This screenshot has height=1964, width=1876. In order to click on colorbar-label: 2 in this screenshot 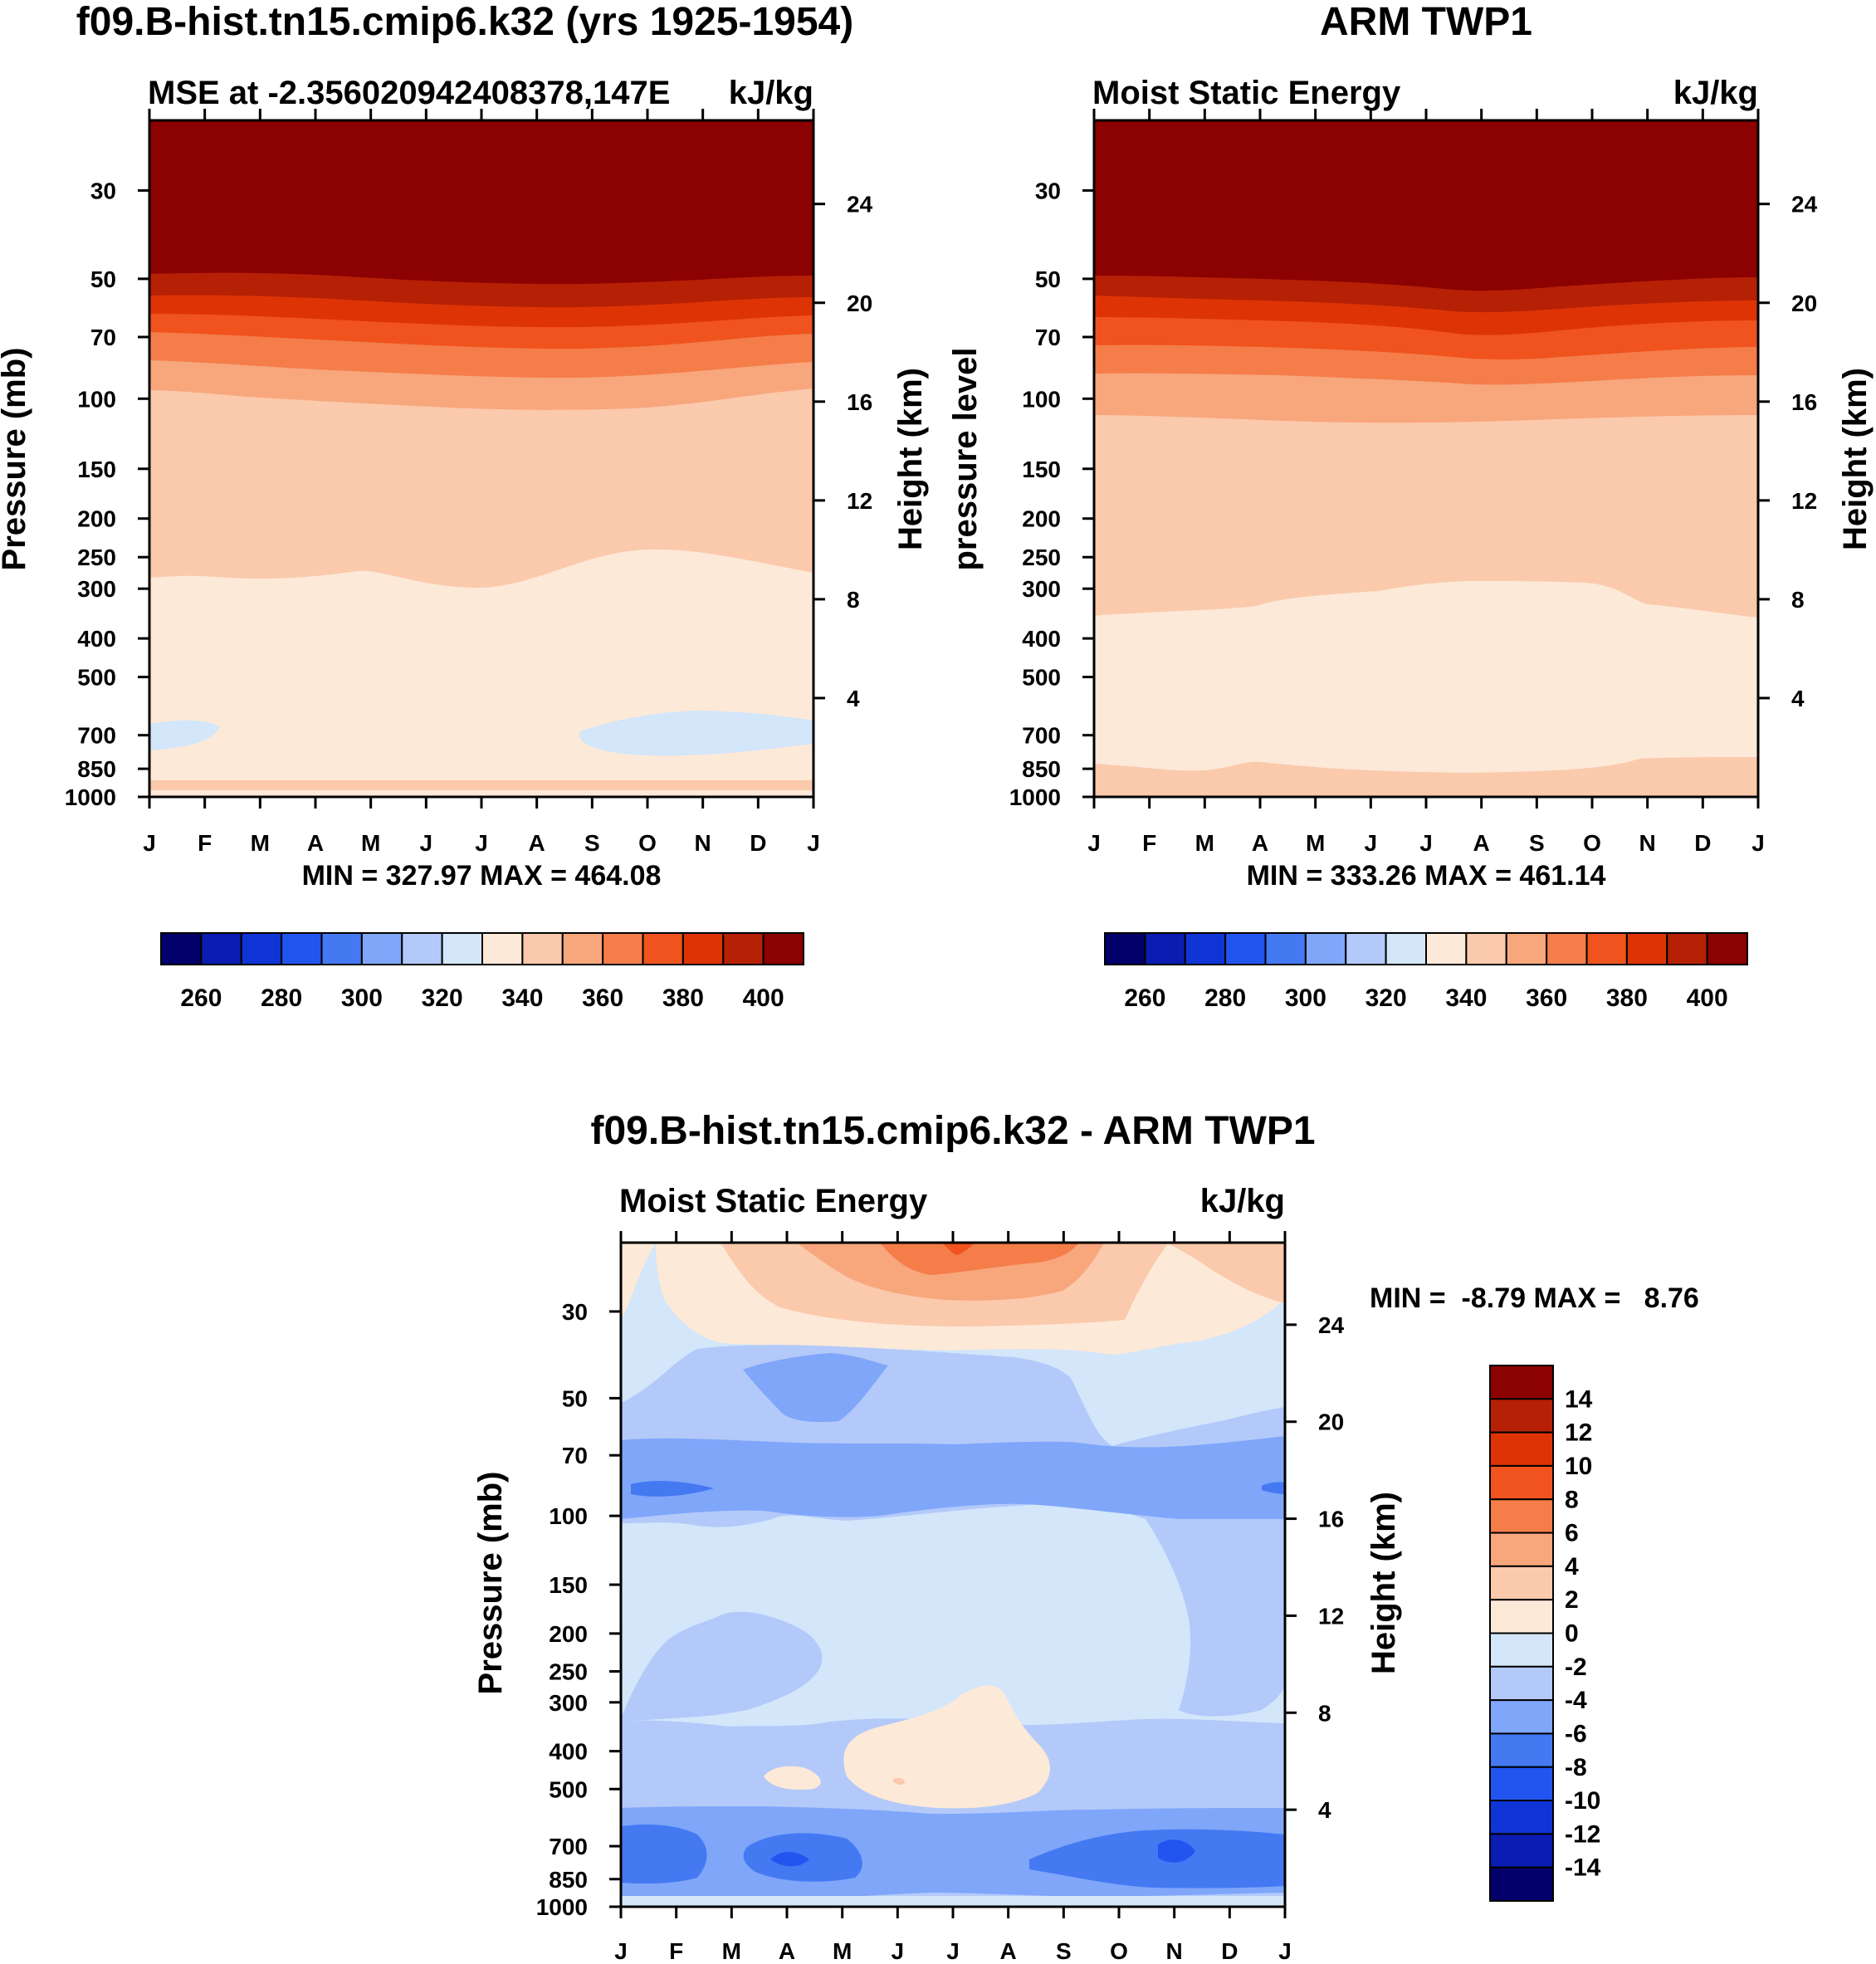, I will do `click(1572, 1600)`.